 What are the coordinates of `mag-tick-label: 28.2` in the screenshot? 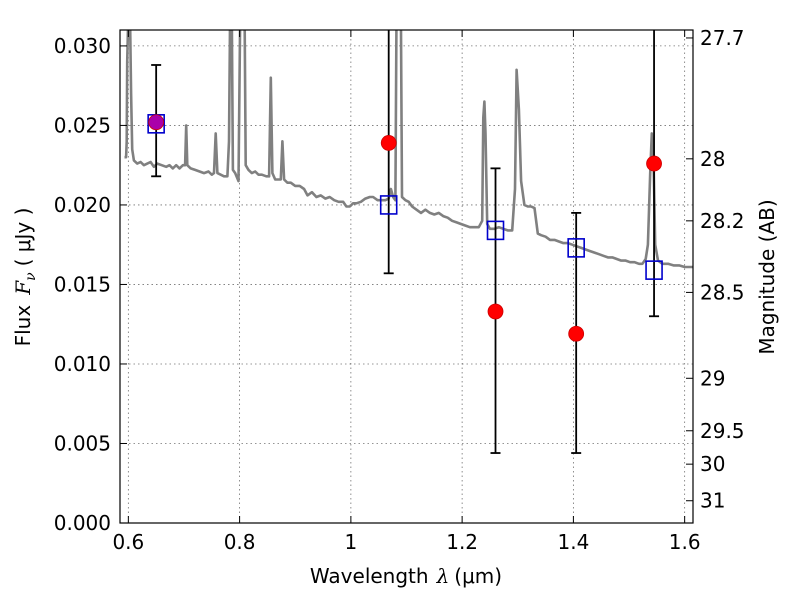 It's located at (722, 221).